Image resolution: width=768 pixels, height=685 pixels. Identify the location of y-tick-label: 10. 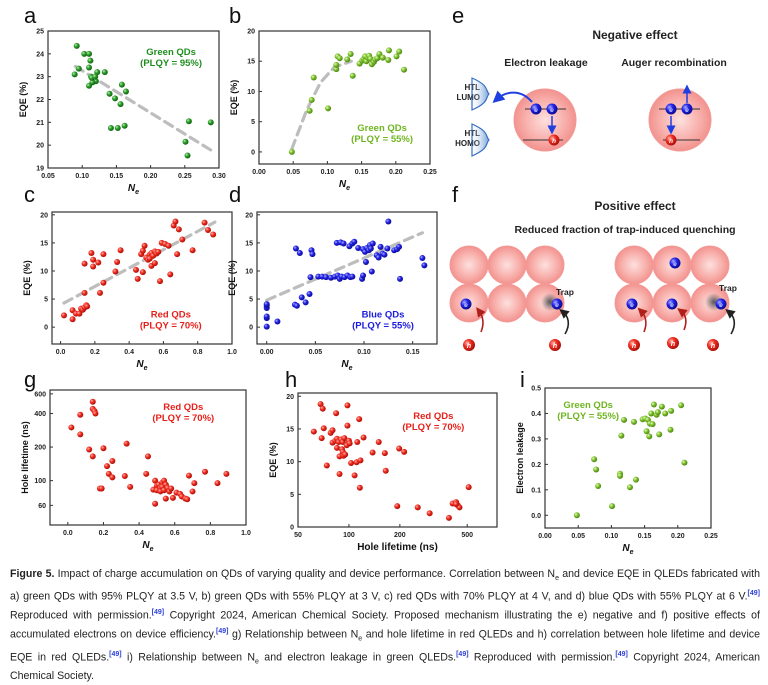
(44, 271).